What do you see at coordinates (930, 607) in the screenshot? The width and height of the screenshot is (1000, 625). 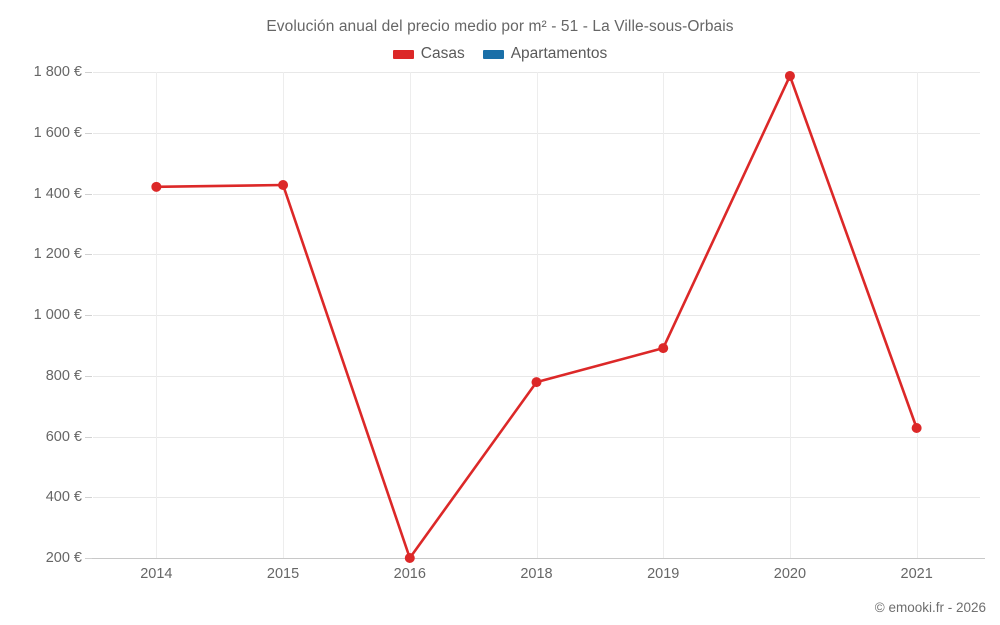 I see `copyright-credit: © emooki.fr - 2026` at bounding box center [930, 607].